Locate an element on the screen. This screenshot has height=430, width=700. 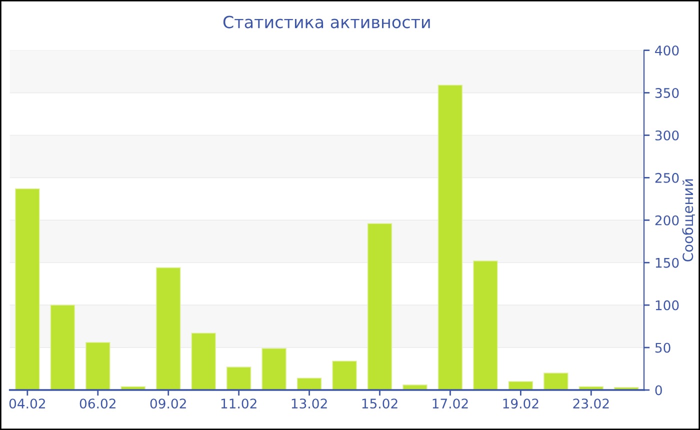
y-tick-label: 300 is located at coordinates (667, 135).